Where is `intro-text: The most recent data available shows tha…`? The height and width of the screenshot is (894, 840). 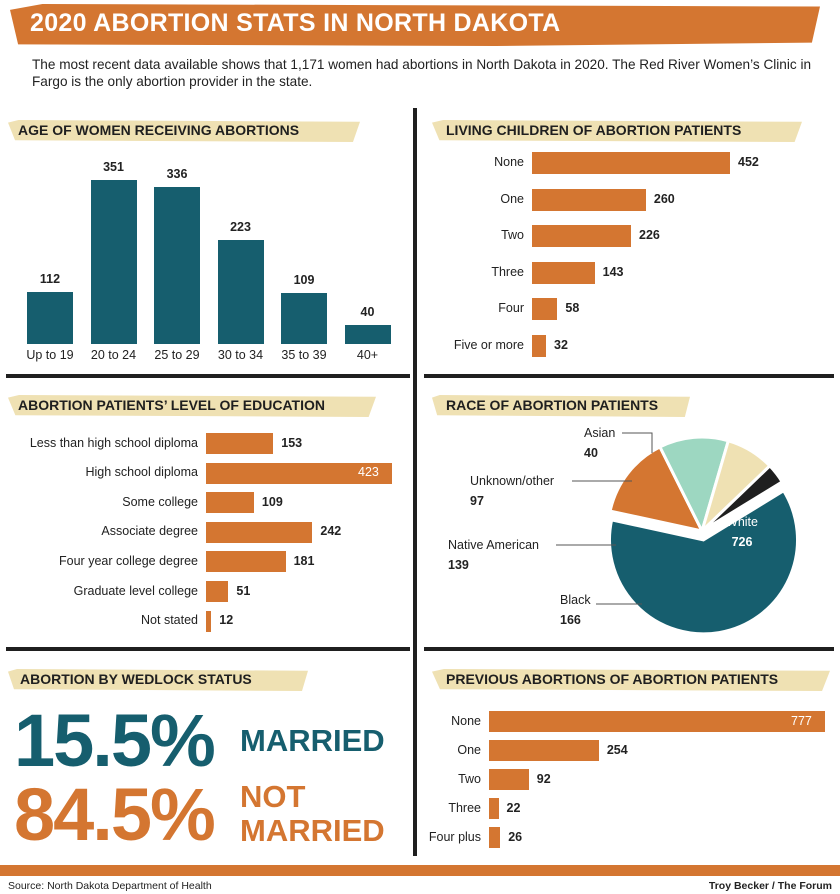 intro-text: The most recent data available shows tha… is located at coordinates (422, 73).